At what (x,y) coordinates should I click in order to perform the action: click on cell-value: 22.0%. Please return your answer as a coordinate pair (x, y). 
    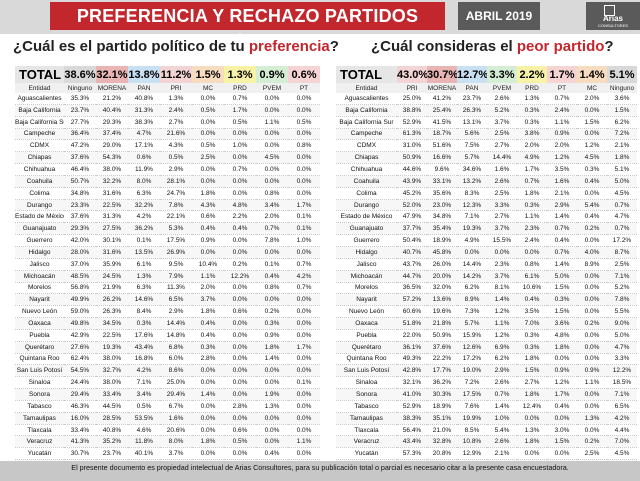
    Looking at the image, I should click on (412, 335).